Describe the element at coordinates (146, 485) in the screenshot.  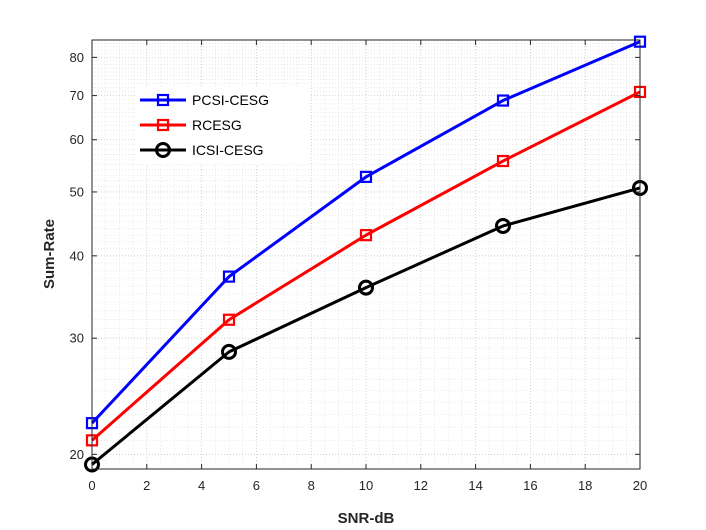
I see `x-tick-label: 2` at that location.